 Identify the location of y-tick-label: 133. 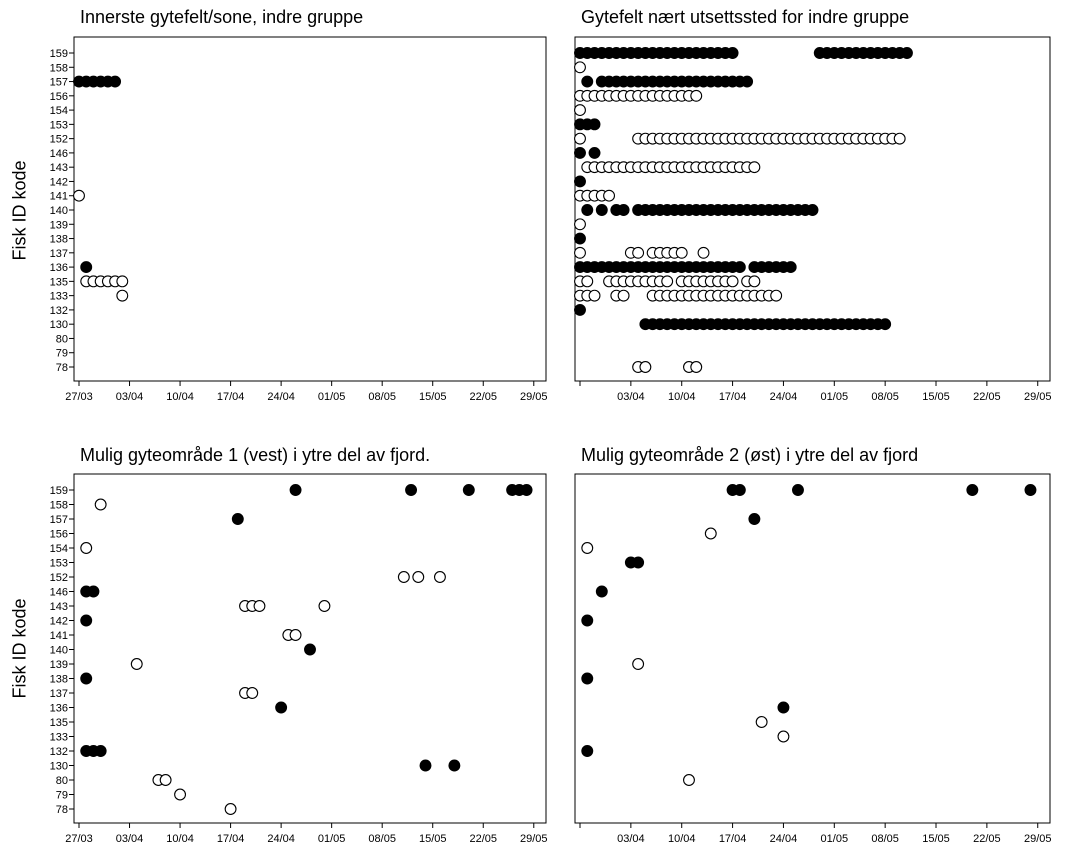
(59, 738).